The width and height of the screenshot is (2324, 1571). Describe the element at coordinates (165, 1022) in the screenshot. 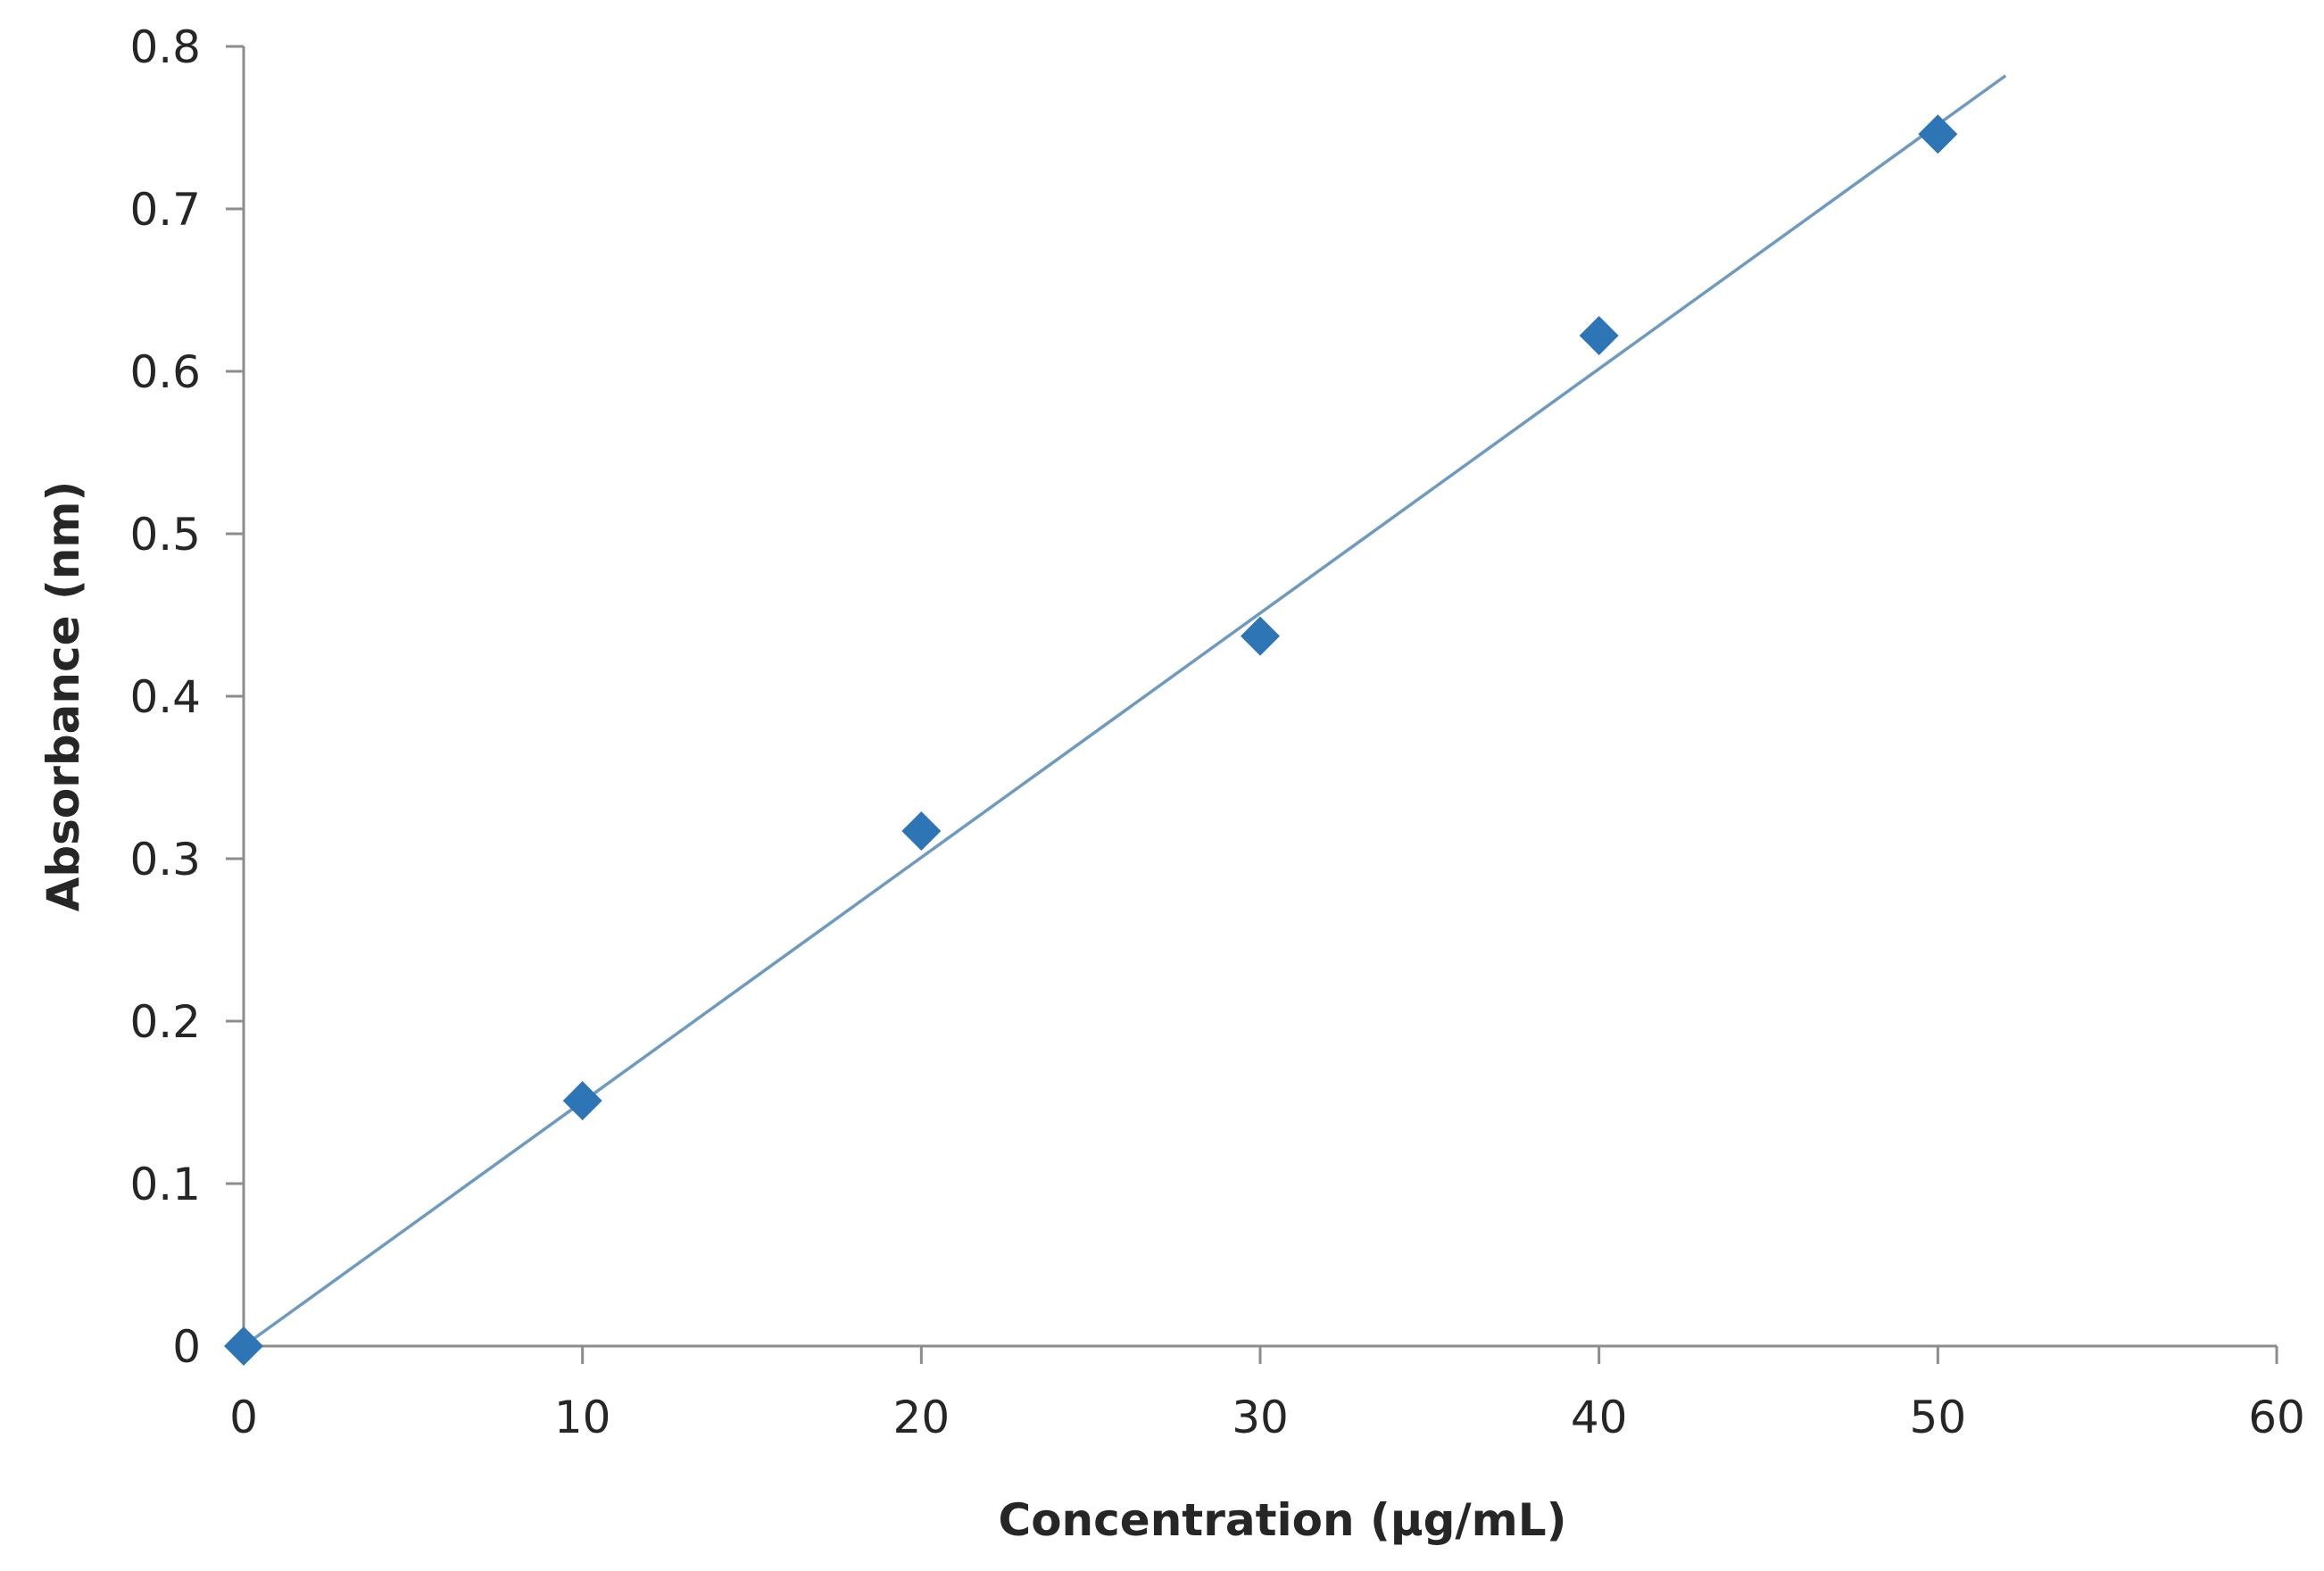

I see `y-tick-label: 0.2` at that location.